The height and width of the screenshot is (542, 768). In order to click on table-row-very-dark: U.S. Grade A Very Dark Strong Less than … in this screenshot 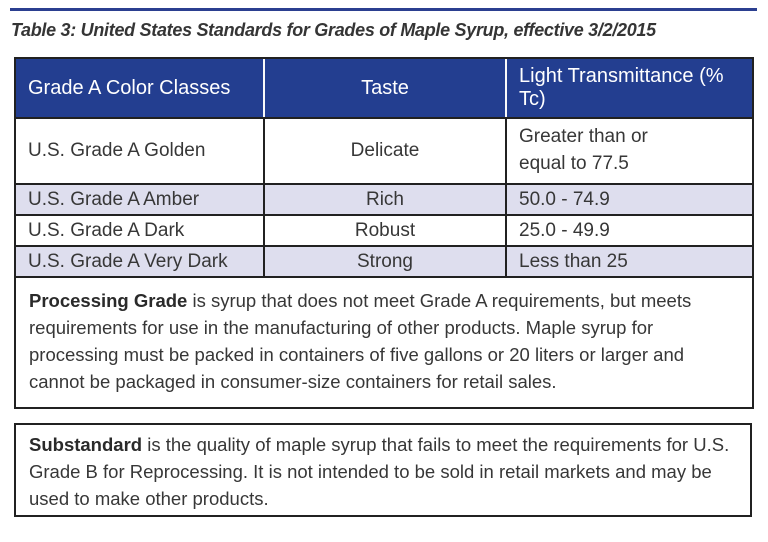, I will do `click(384, 261)`.